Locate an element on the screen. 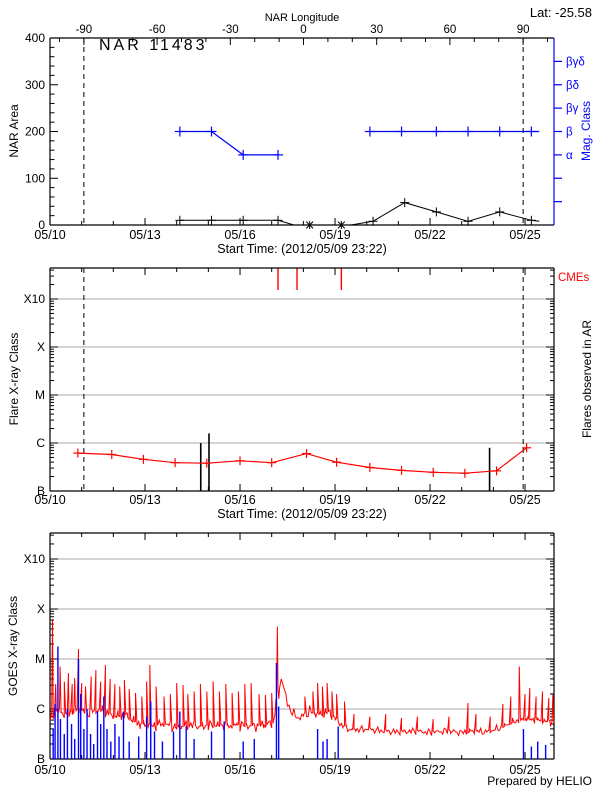  svg-text: -90 is located at coordinates (84, 30).